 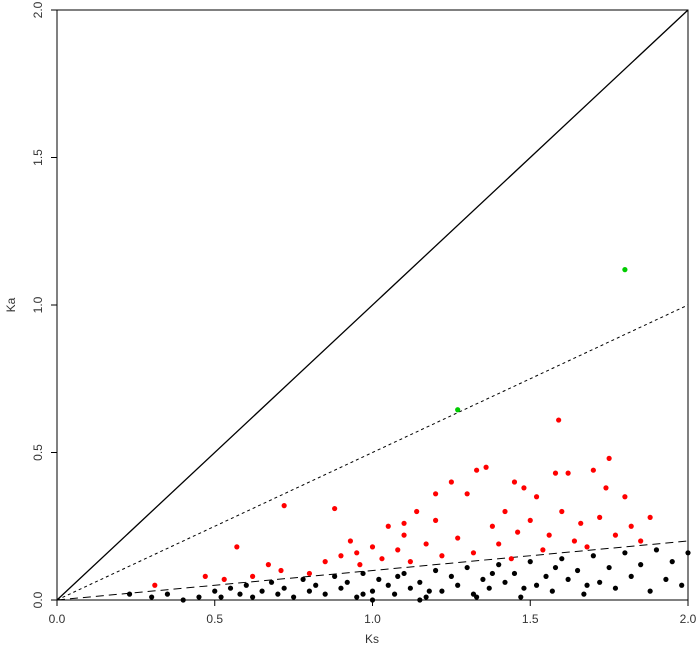 What do you see at coordinates (38, 304) in the screenshot?
I see `y-tick-label: 1.0` at bounding box center [38, 304].